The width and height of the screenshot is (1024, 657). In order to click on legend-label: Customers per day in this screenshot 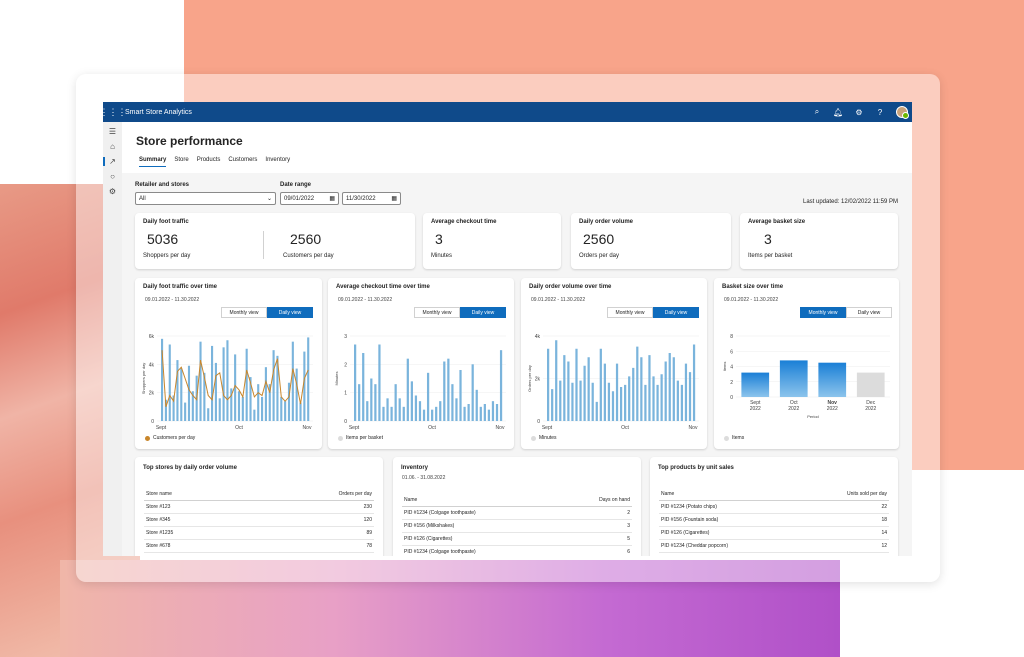, I will do `click(174, 438)`.